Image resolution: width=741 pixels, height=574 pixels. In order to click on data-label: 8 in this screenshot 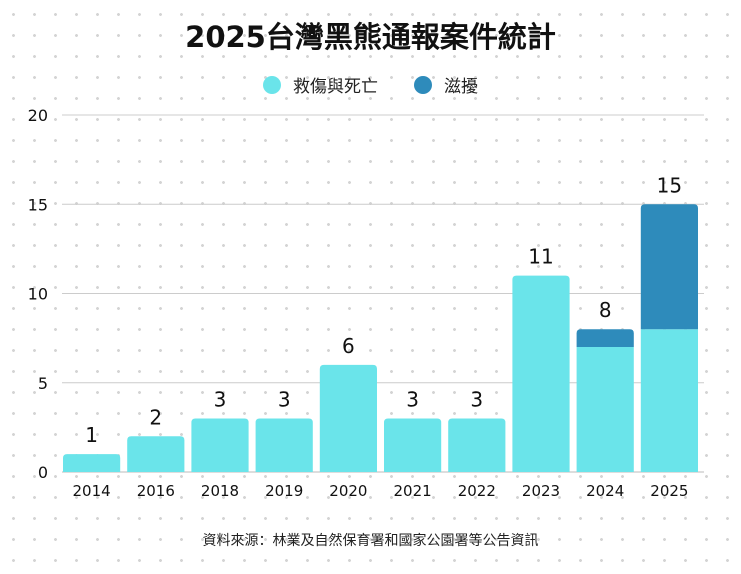, I will do `click(605, 310)`.